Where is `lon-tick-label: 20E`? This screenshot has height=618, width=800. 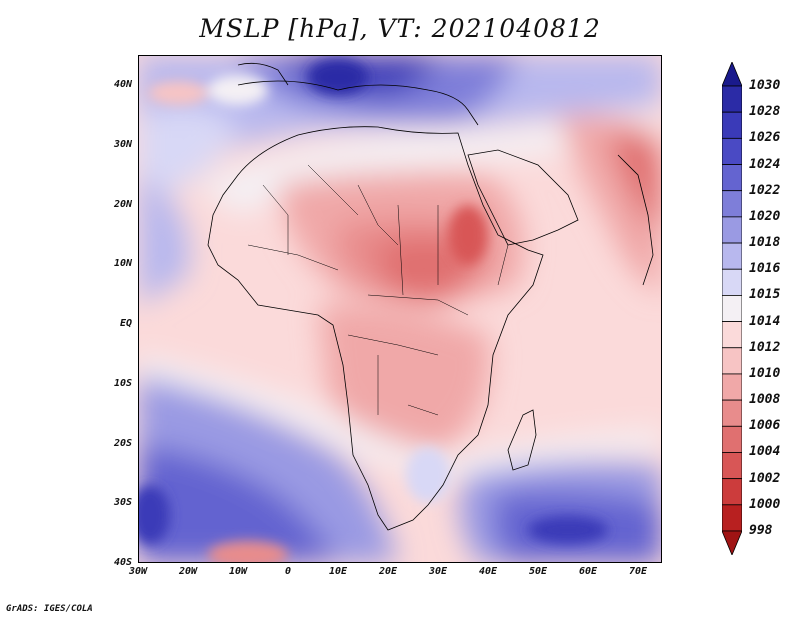
lon-tick-label: 20E is located at coordinates (388, 571).